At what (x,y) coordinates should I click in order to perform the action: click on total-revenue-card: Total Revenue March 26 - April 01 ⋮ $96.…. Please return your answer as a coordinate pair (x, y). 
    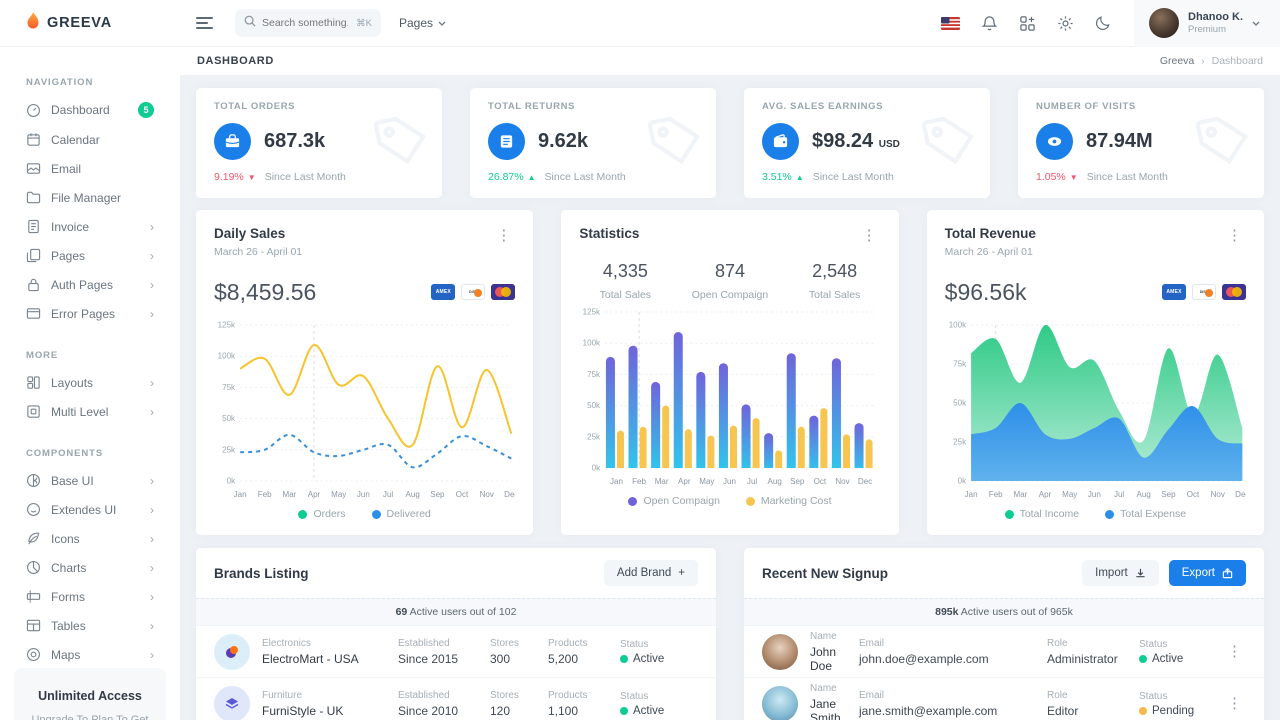
    Looking at the image, I should click on (1095, 372).